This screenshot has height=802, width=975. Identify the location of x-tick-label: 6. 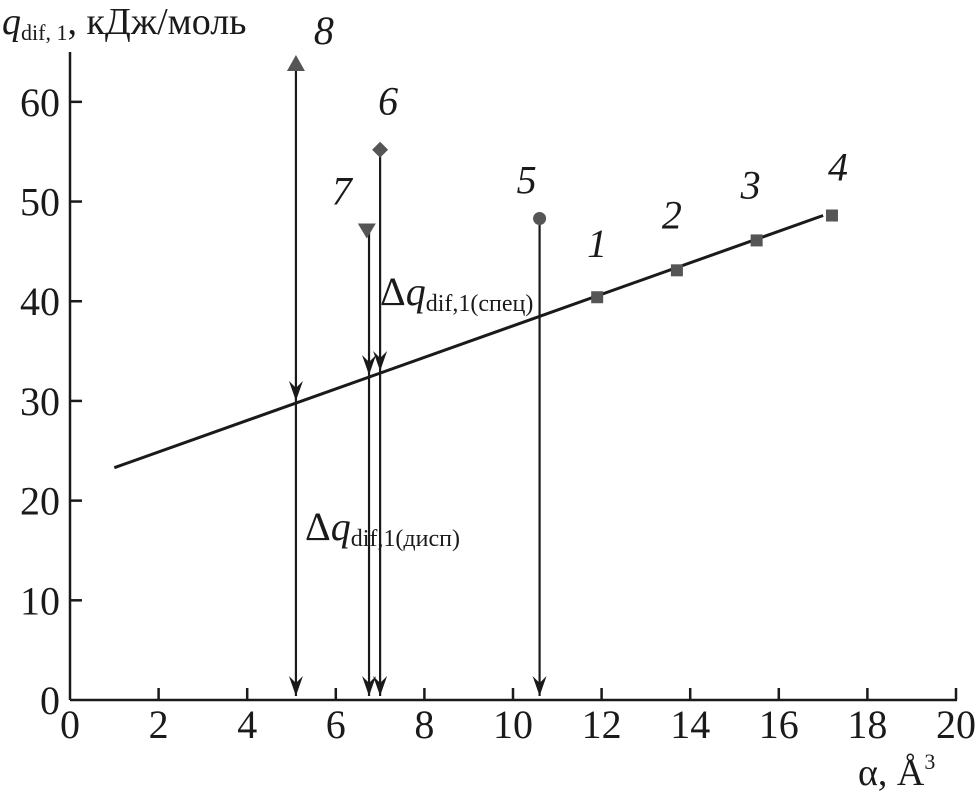
(336, 724).